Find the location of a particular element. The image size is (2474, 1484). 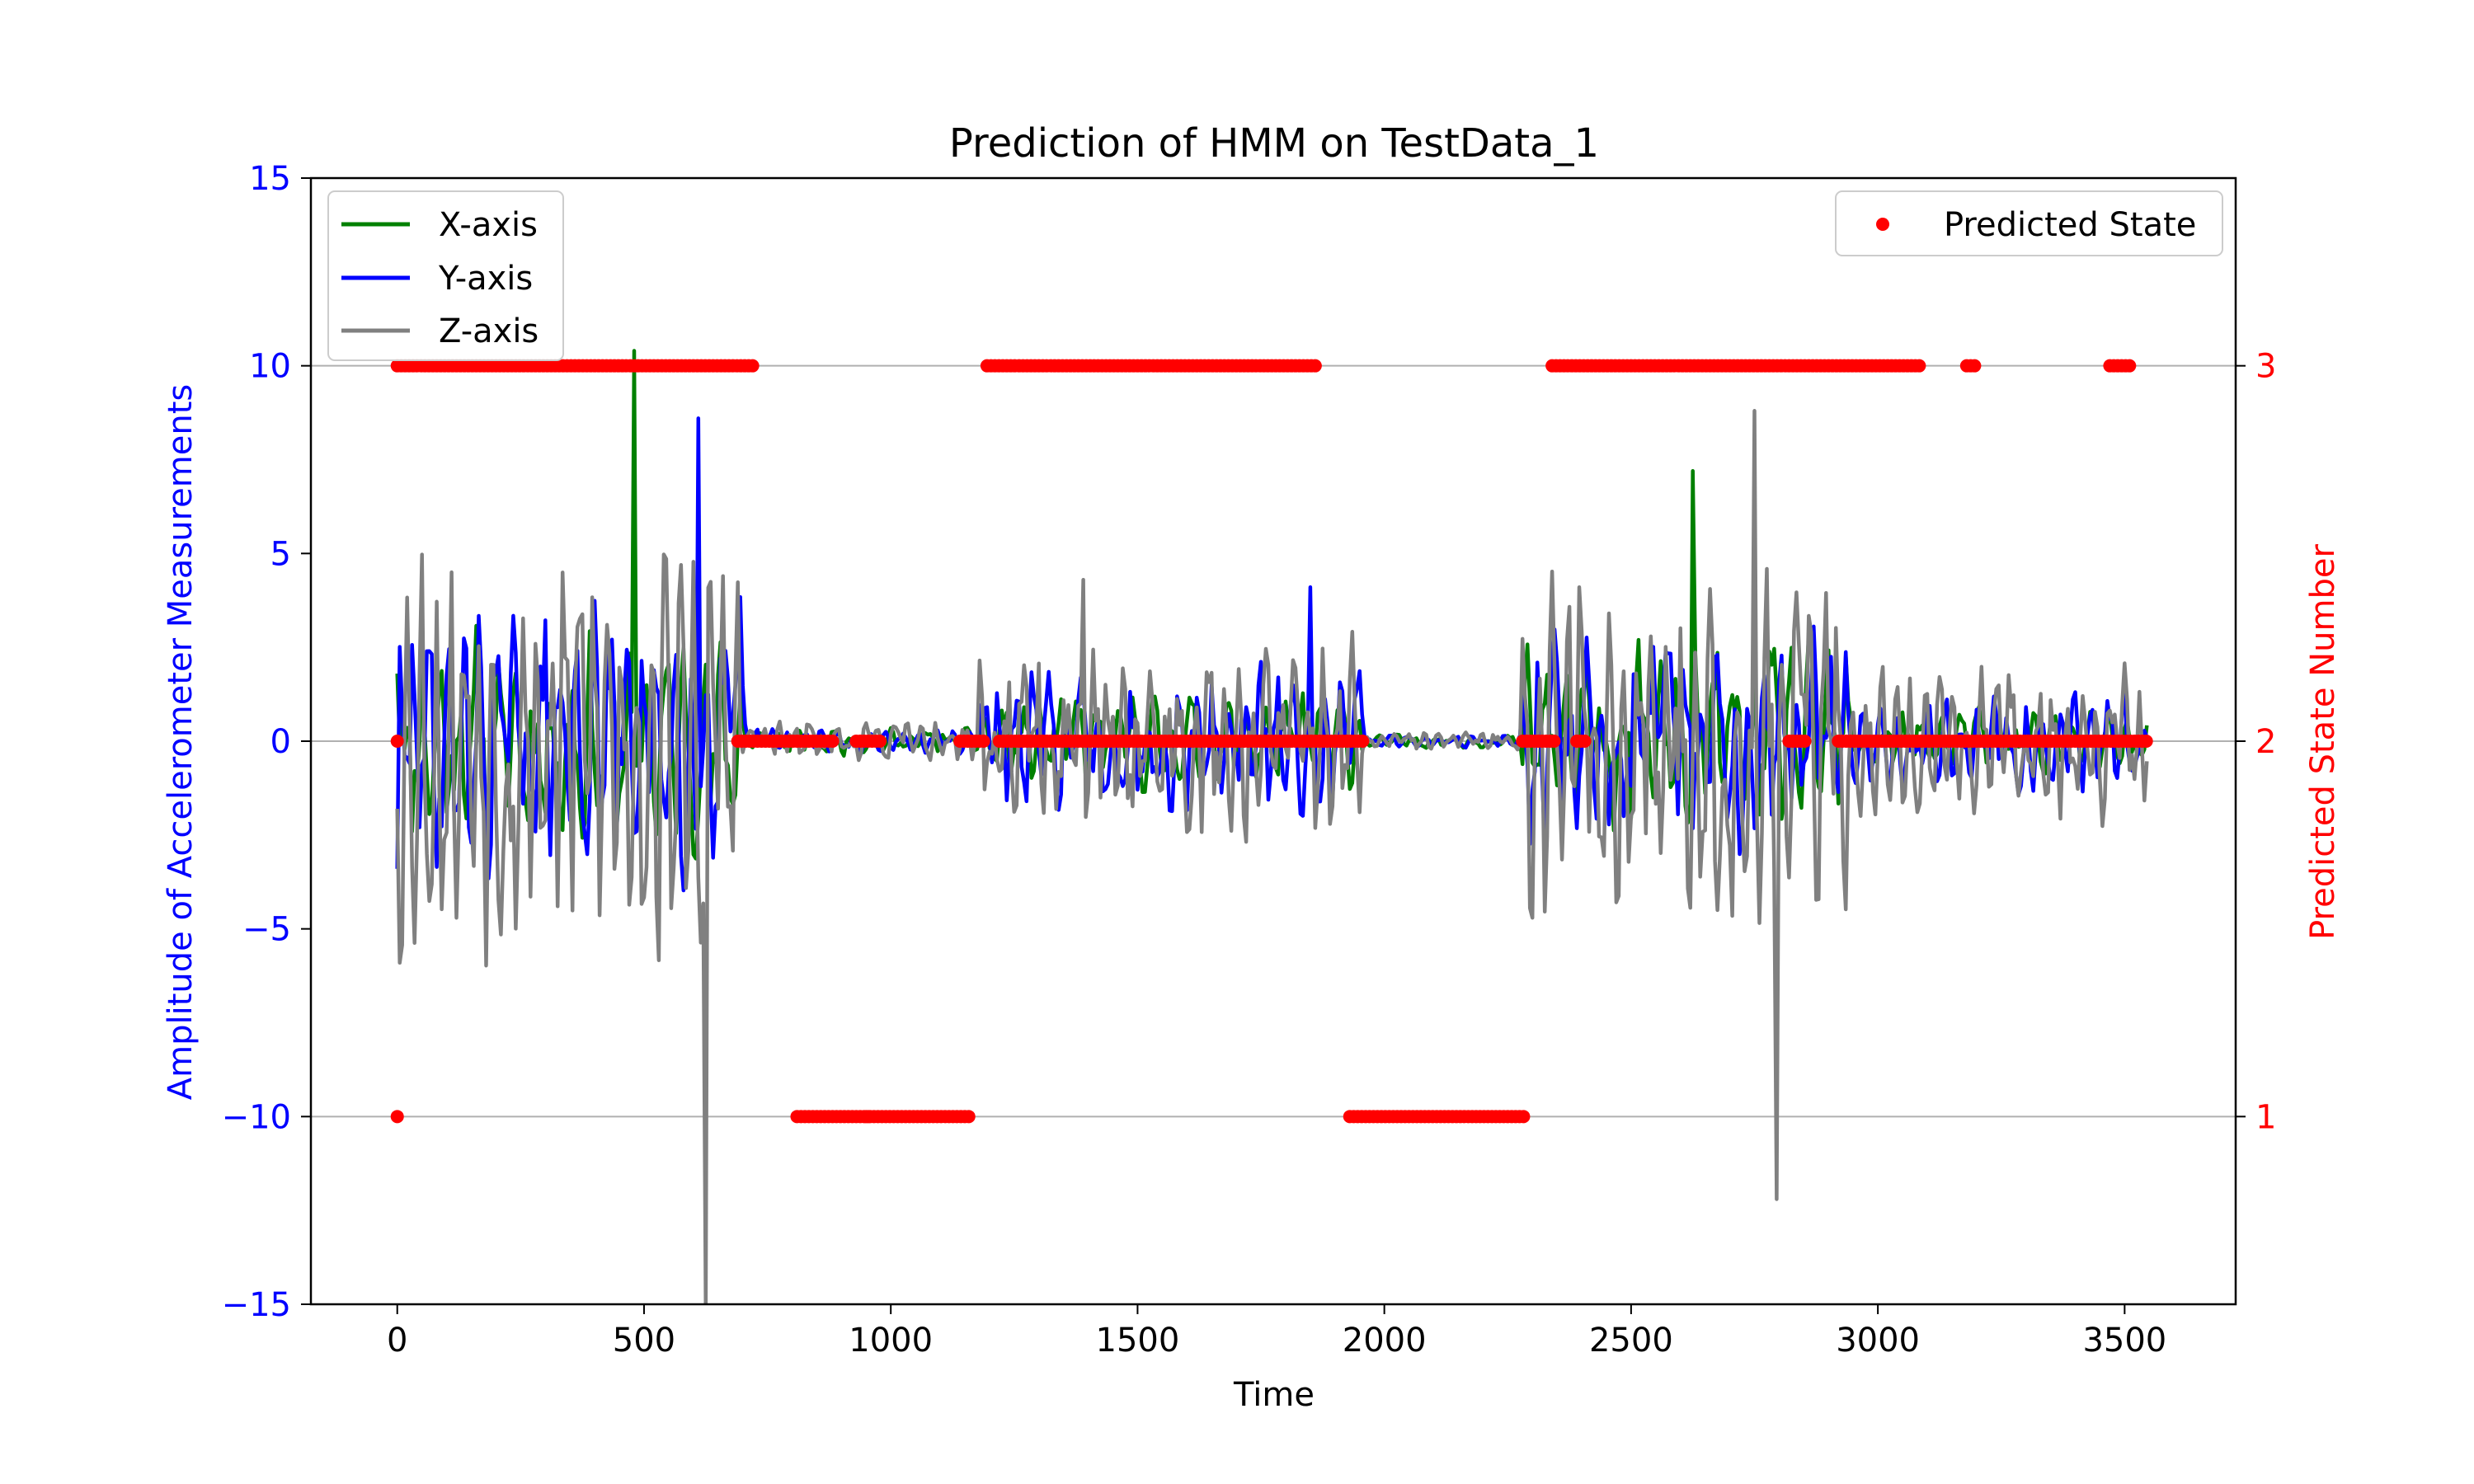

x-tick-label: 500 is located at coordinates (644, 1341).